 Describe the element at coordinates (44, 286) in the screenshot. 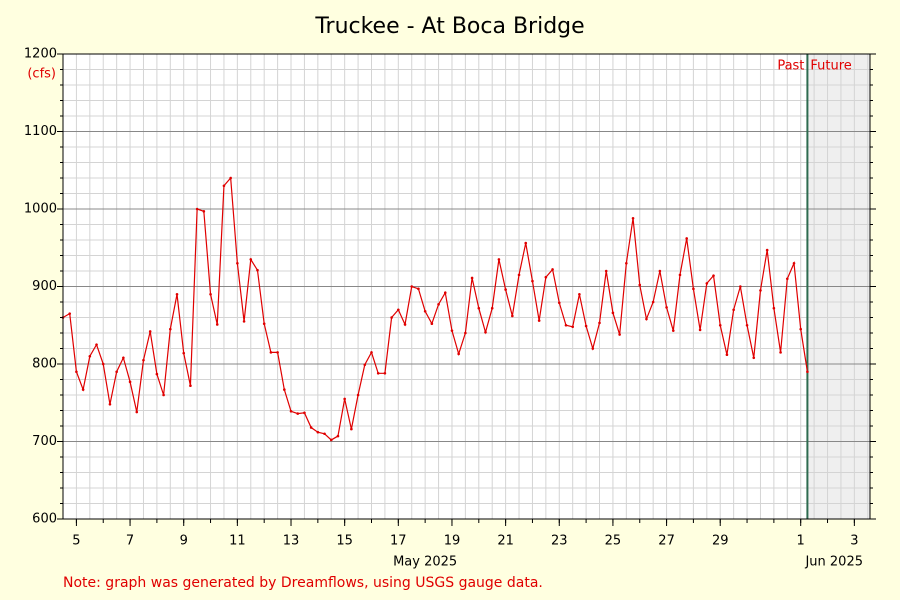

I see `y-tick-label: 900` at that location.